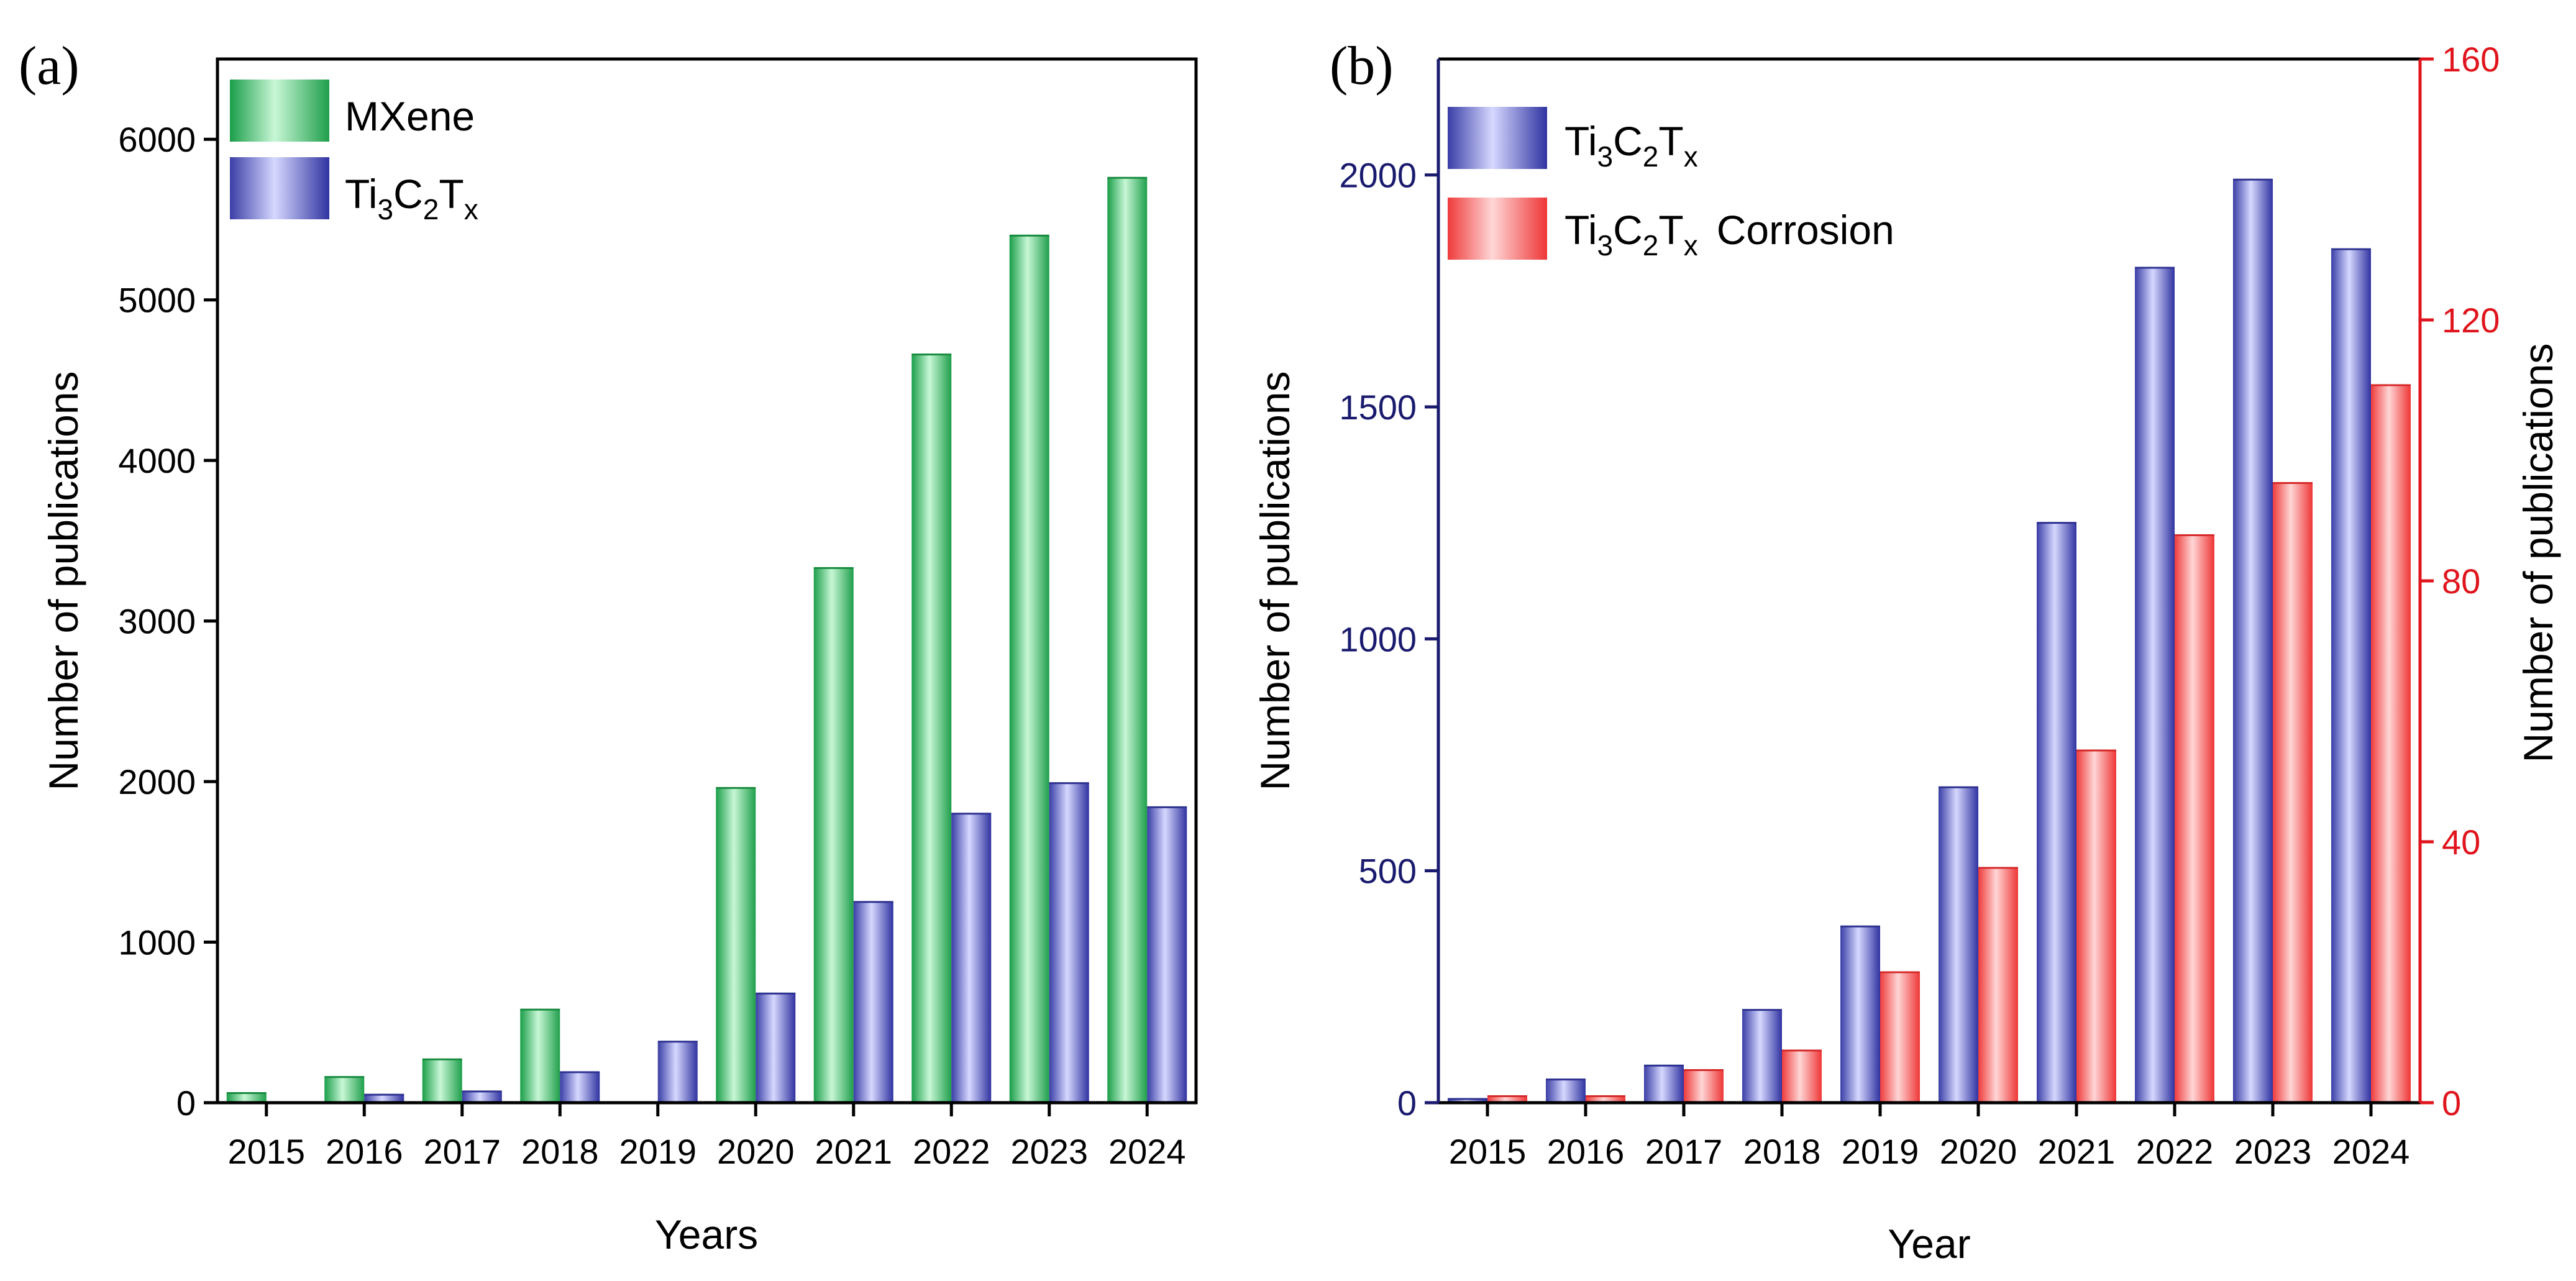  What do you see at coordinates (1762, 1056) in the screenshot?
I see `panel-b-bar-ti3c2tx-2018` at bounding box center [1762, 1056].